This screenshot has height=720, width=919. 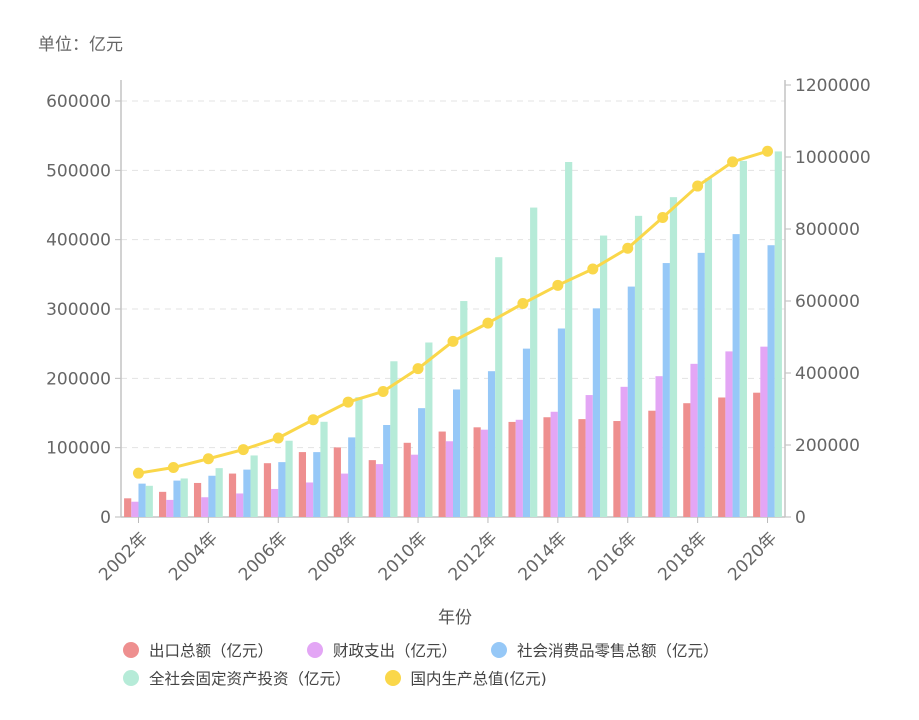 I want to click on bar-0-2014年, so click(x=547, y=467).